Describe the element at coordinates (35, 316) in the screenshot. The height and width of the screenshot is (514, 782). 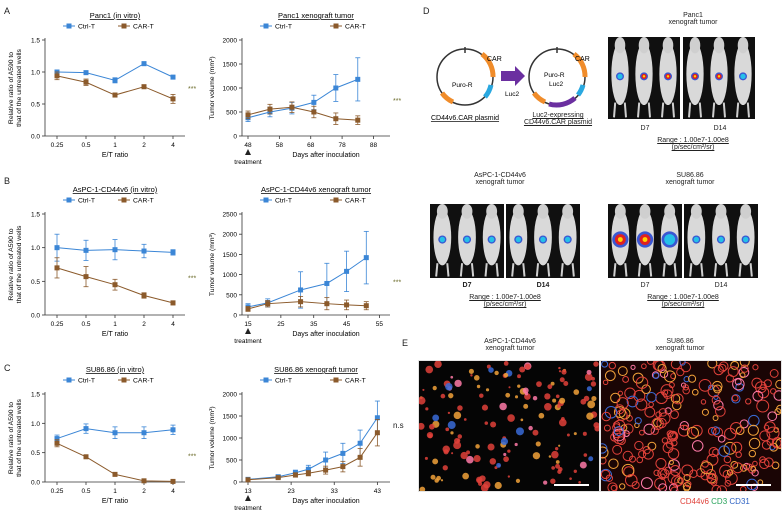
I see `y-tick-label: 0.0` at that location.